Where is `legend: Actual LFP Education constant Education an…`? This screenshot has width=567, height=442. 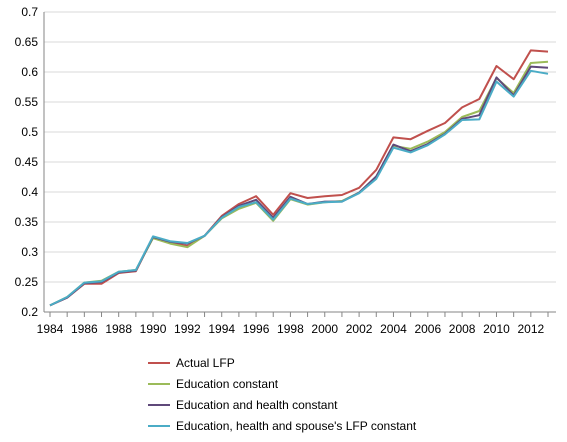
legend: Actual LFP Education constant Education an… is located at coordinates (282, 394).